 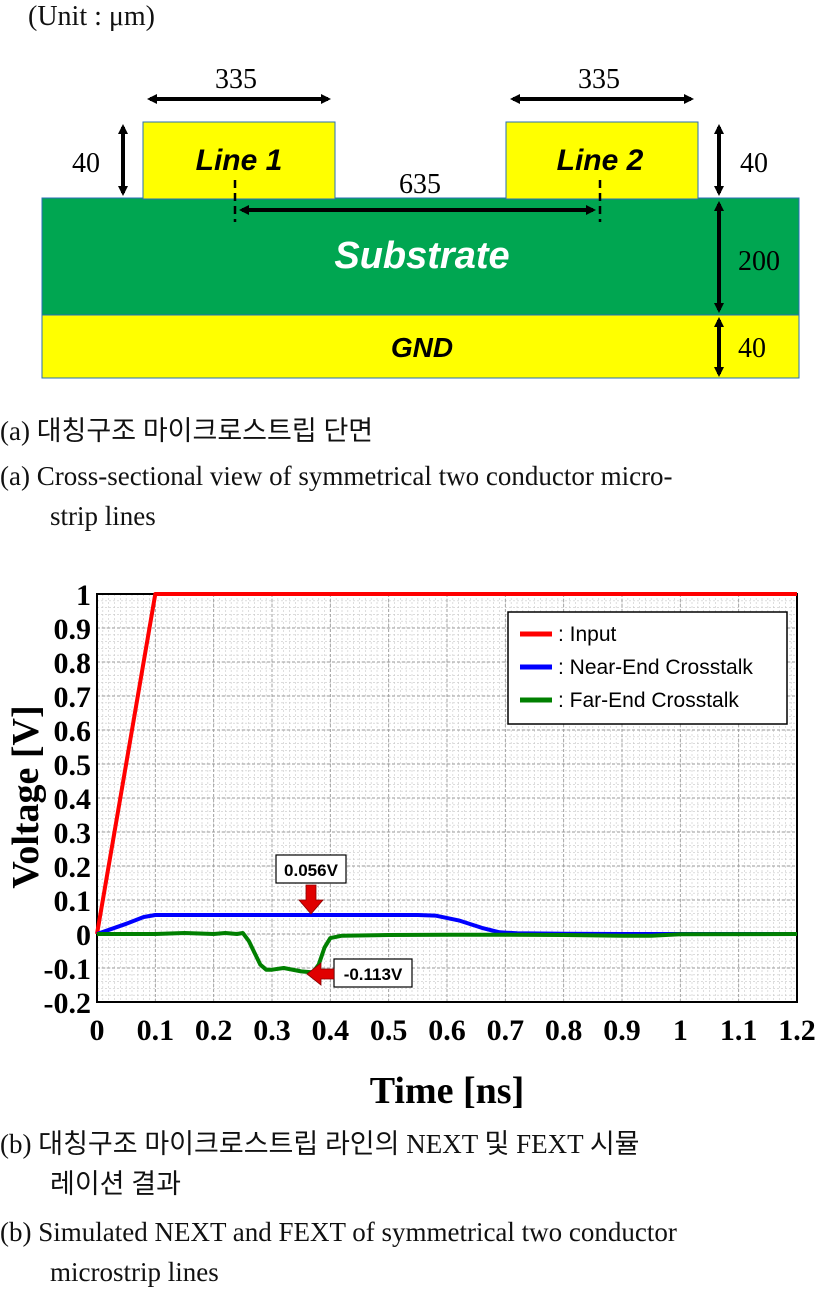 What do you see at coordinates (420, 184) in the screenshot?
I see `dim-label-spacing: 635` at bounding box center [420, 184].